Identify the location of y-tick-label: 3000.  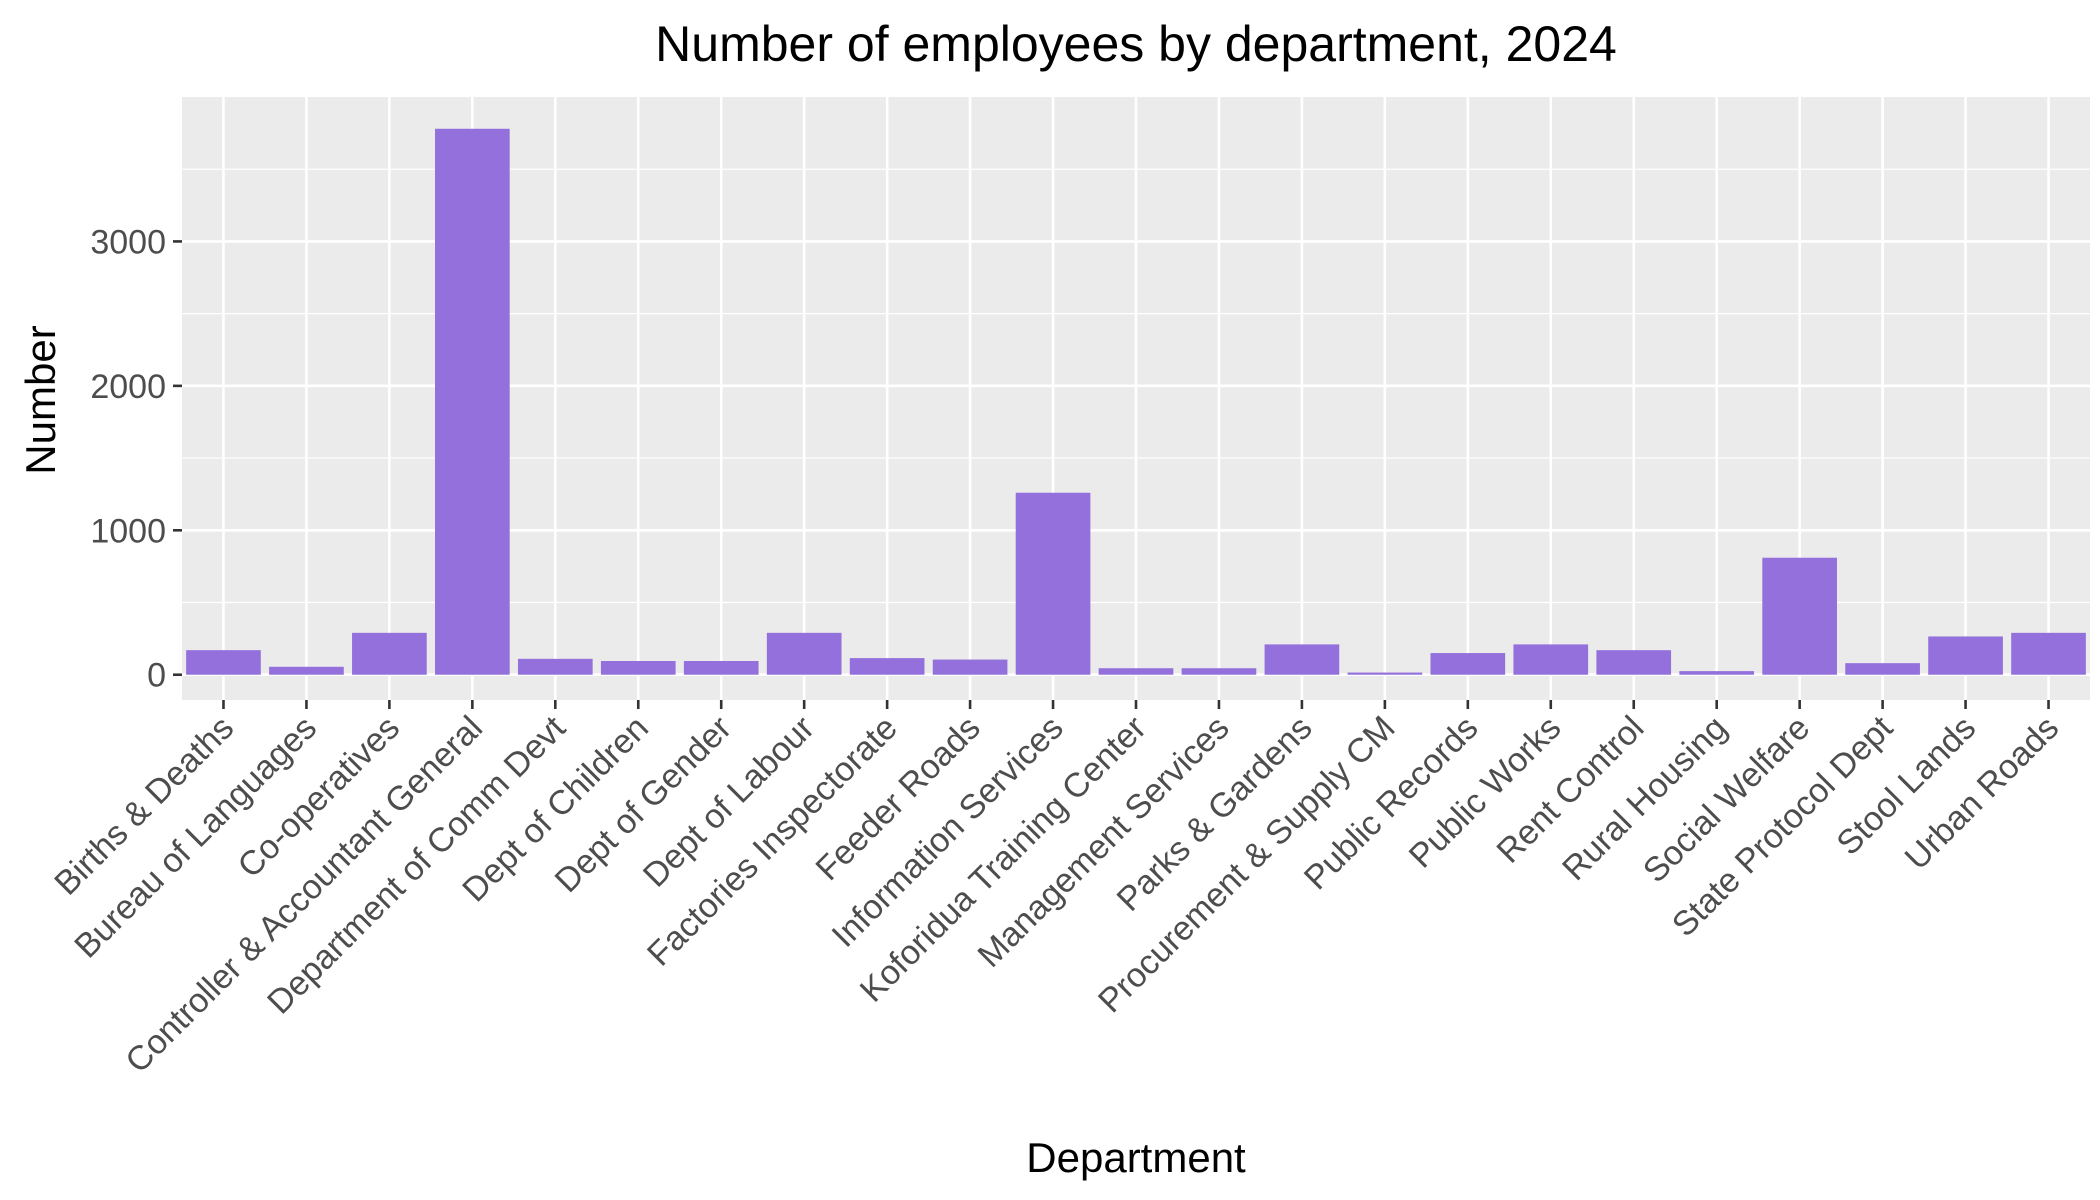
(128, 242).